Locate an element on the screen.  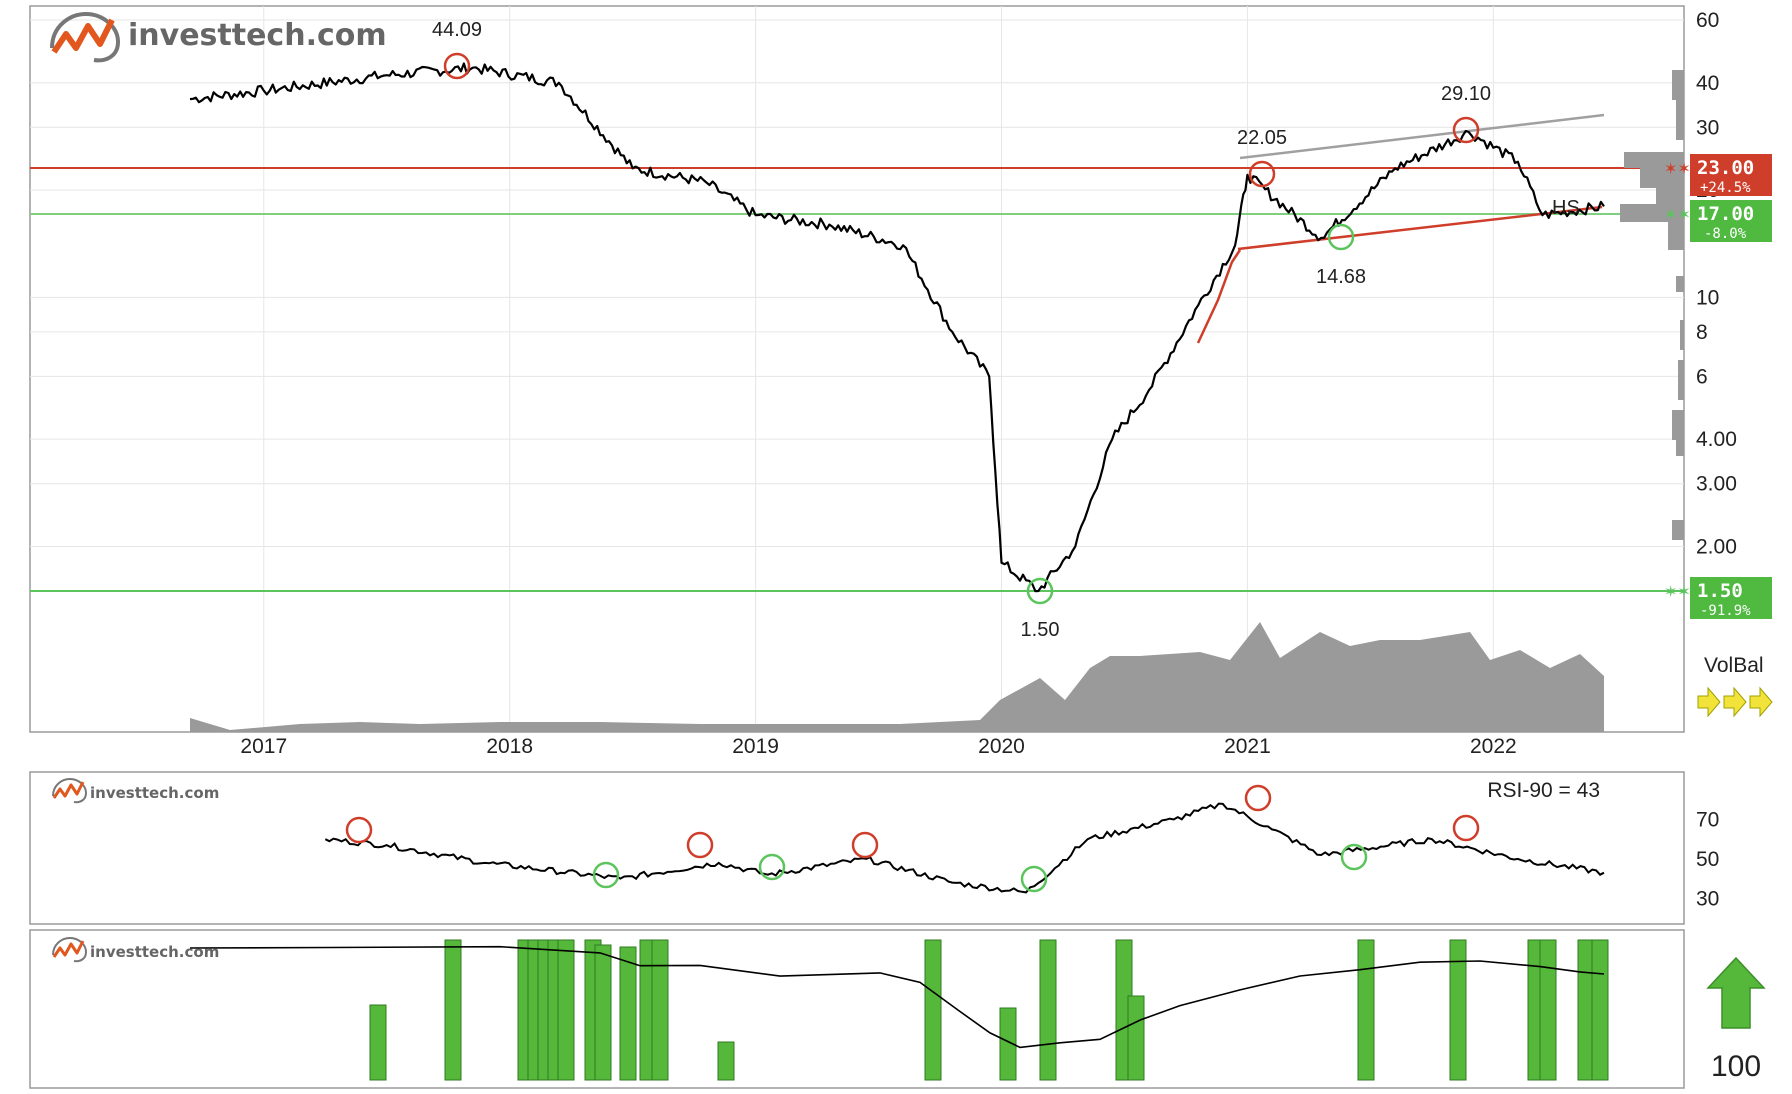
badge-level-1-50: 1.50 -91.9% is located at coordinates (1731, 598).